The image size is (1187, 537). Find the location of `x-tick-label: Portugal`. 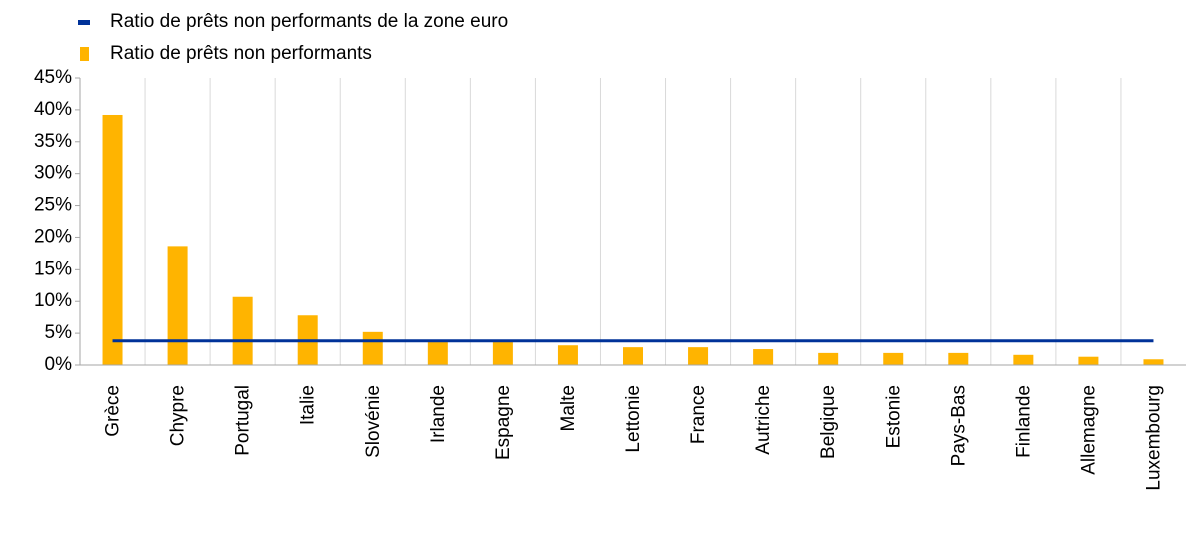

x-tick-label: Portugal is located at coordinates (243, 420).